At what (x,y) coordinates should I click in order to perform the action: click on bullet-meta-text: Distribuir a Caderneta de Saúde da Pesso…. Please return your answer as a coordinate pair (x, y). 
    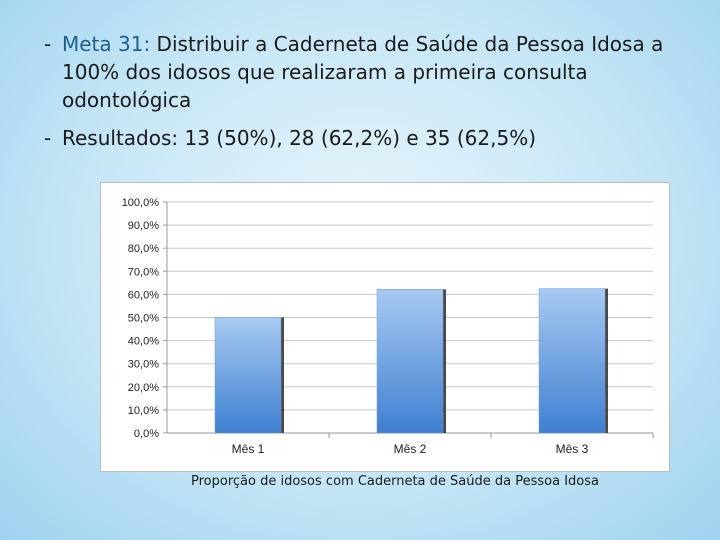
    Looking at the image, I should click on (363, 72).